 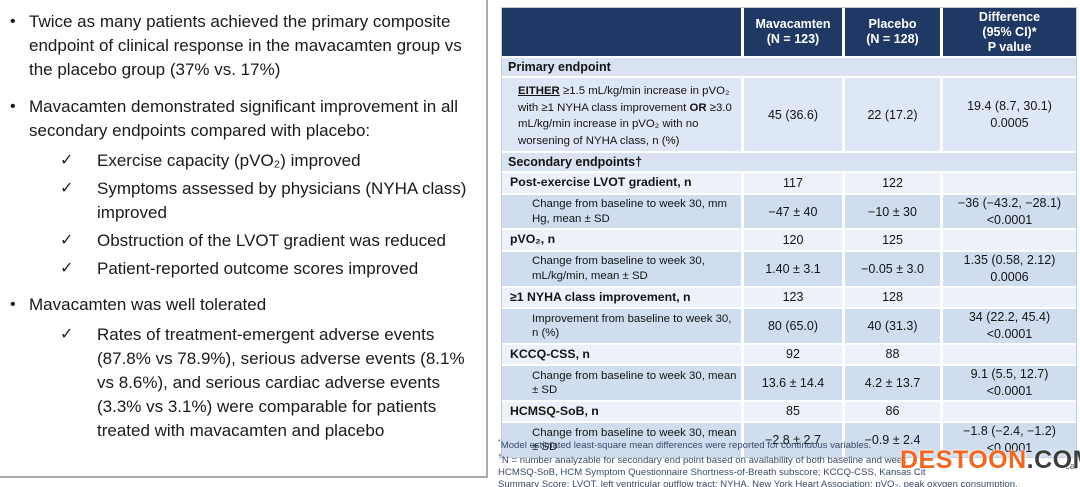 I want to click on check-item: ✓ Exercise capacity (pVO₂) improved, so click(x=268, y=161).